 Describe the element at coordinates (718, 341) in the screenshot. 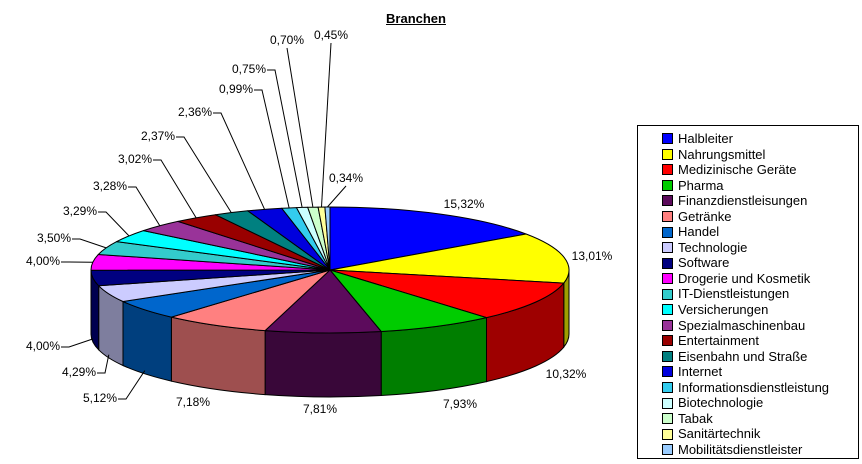

I see `legend-label: Entertainment` at that location.